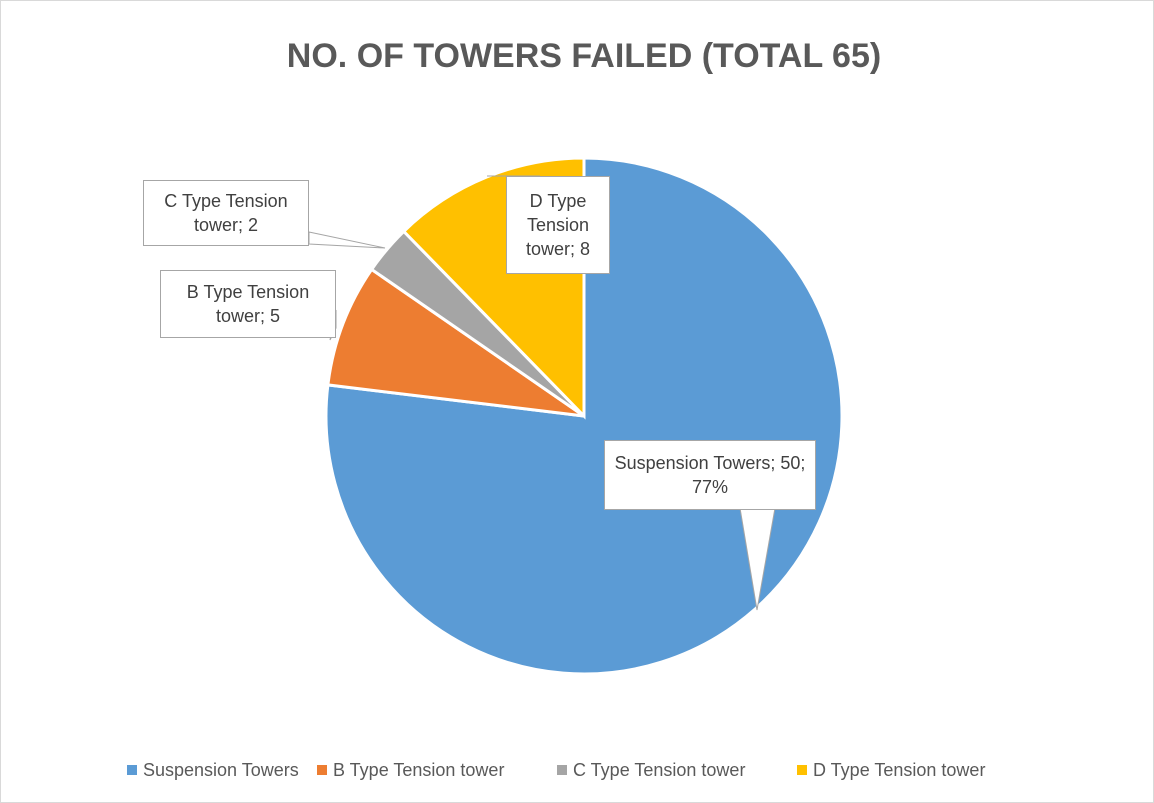 Image resolution: width=1154 pixels, height=803 pixels. What do you see at coordinates (248, 304) in the screenshot?
I see `data-label: B Type Tension tower; 5` at bounding box center [248, 304].